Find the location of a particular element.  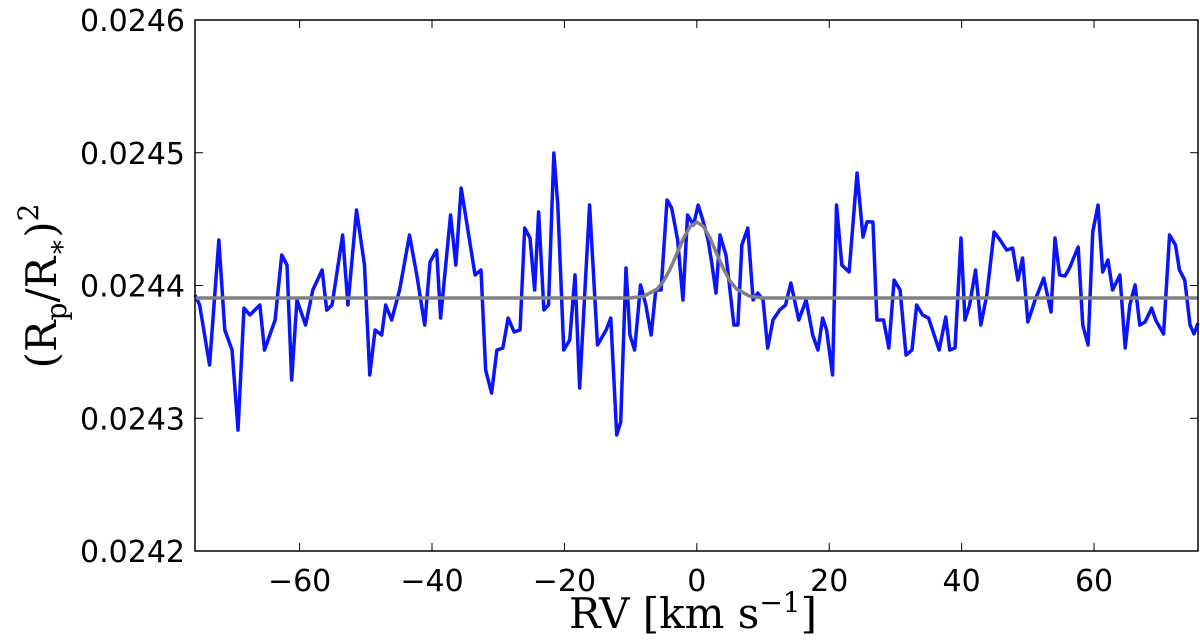

y-axis-label: (Rp/R∗)2 is located at coordinates (42, 286).